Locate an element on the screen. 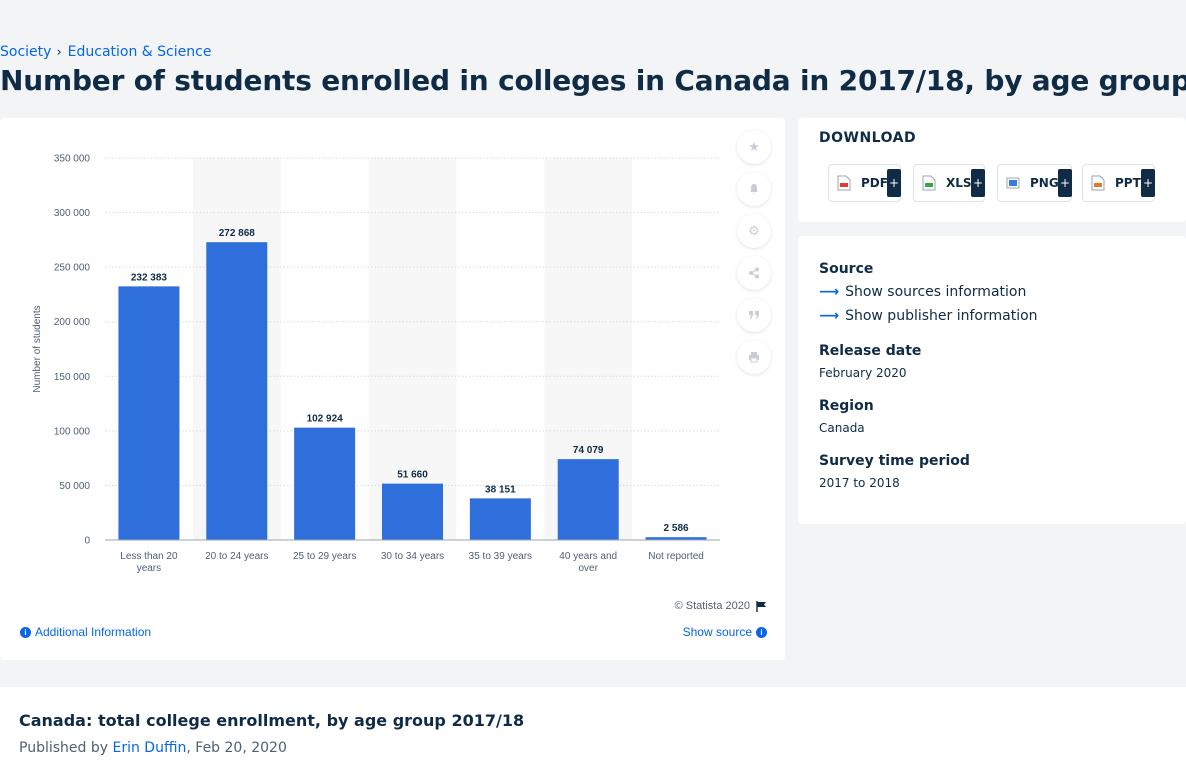 The width and height of the screenshot is (1186, 760). y-tick-label: 50 000 is located at coordinates (74, 486).